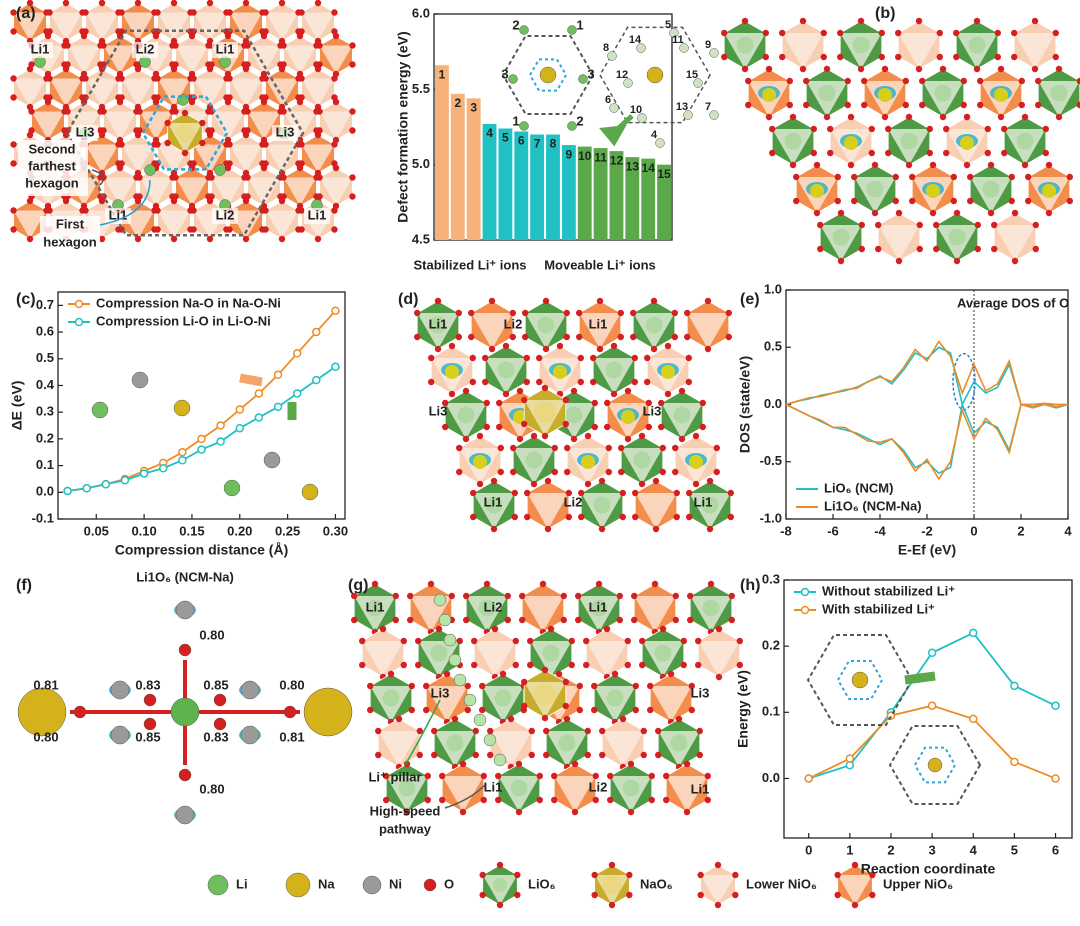  I want to click on y-tick-label: 0.7, so click(45, 304).